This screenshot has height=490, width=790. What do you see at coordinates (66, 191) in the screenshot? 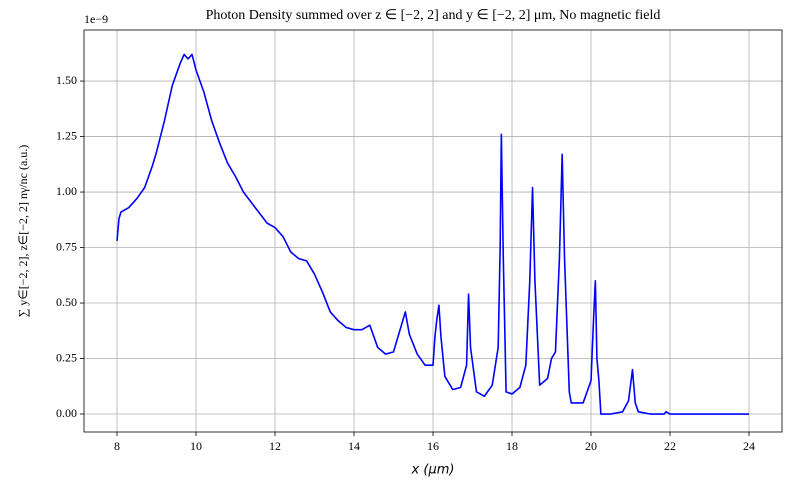
I see `y-tick-label: 1.00` at bounding box center [66, 191].